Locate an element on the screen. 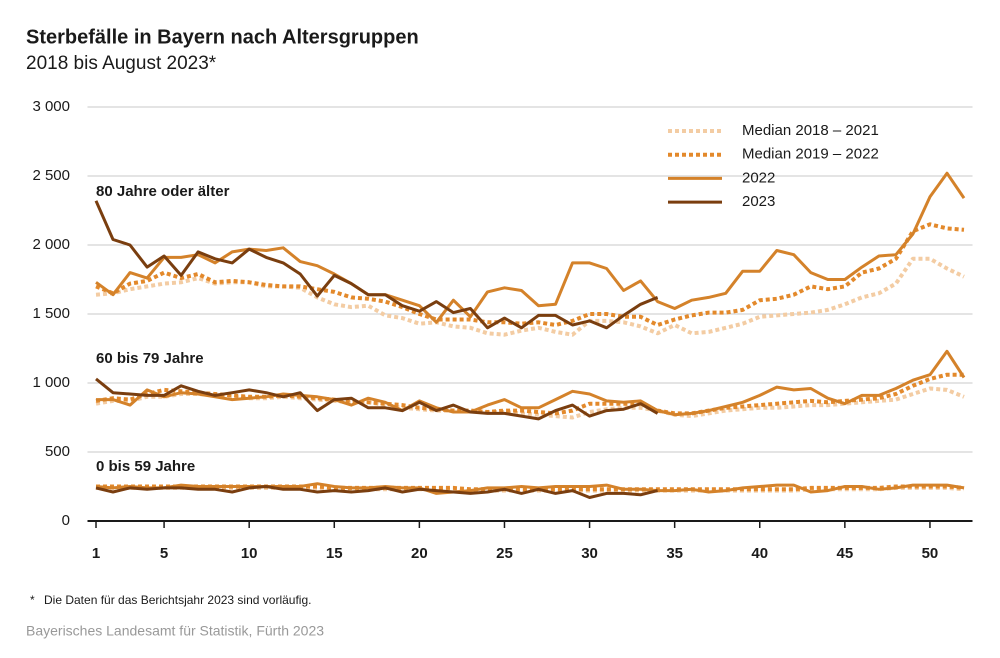 Image resolution: width=1000 pixels, height=658 pixels. x-tick-label: 5 is located at coordinates (164, 553).